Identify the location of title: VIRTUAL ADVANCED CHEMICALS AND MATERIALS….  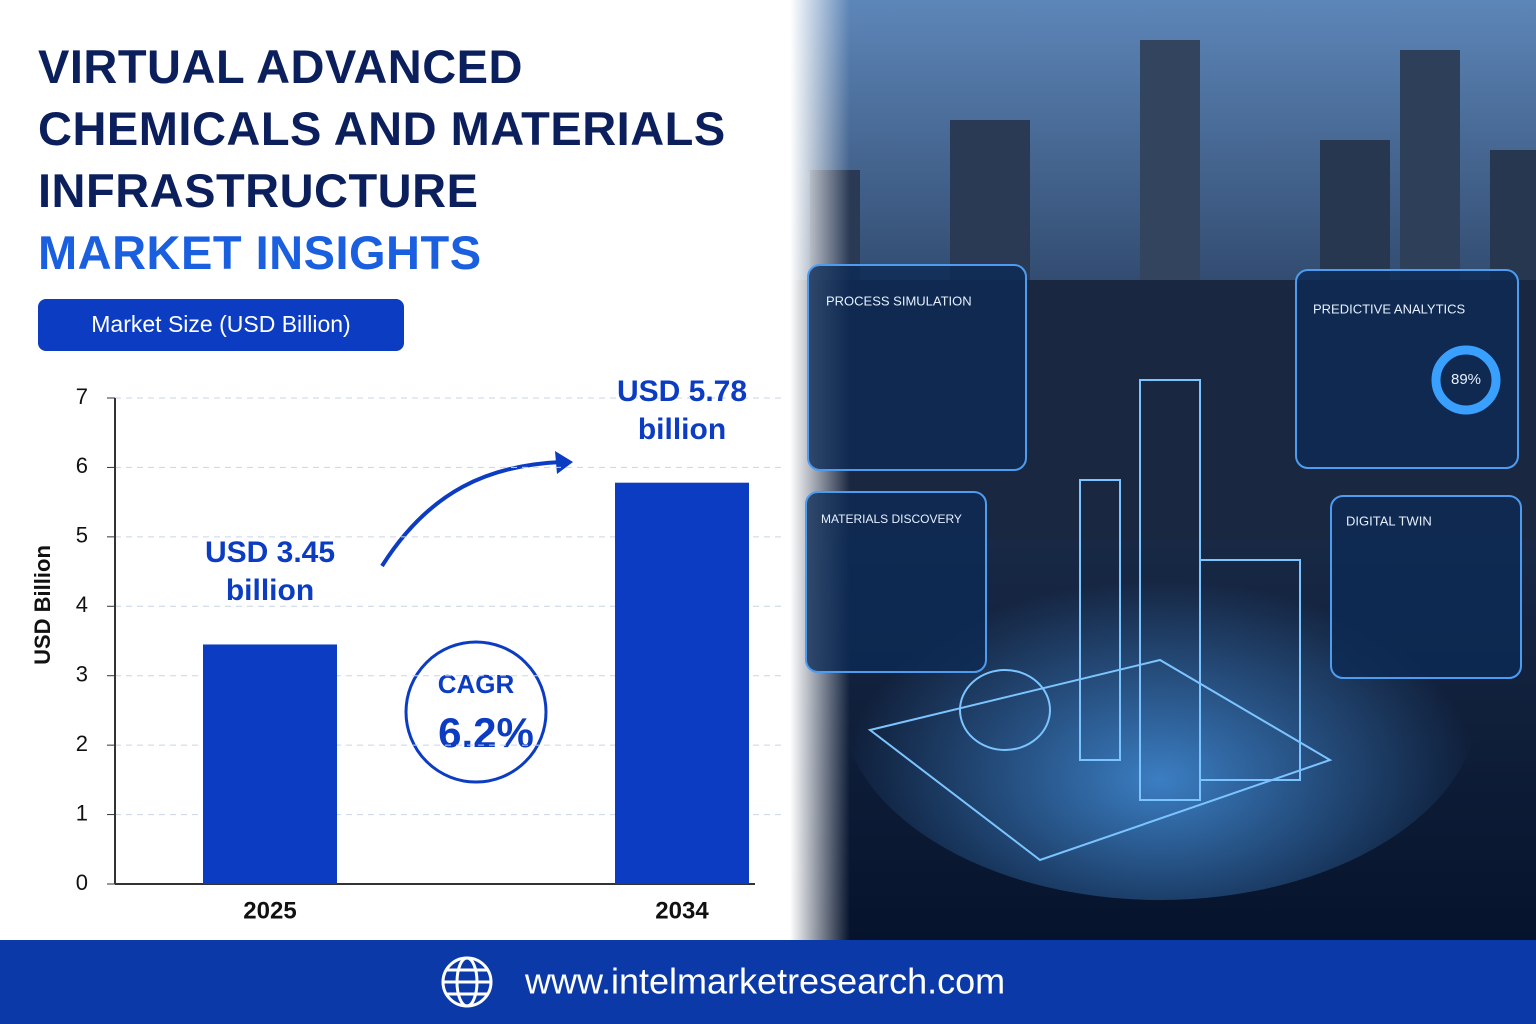
(382, 160).